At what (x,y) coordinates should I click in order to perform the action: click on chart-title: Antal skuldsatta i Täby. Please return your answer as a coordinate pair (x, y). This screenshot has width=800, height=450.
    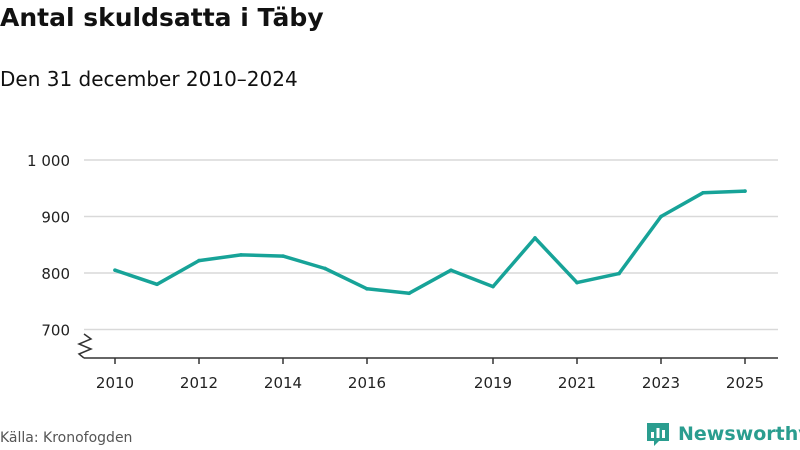
    Looking at the image, I should click on (162, 17).